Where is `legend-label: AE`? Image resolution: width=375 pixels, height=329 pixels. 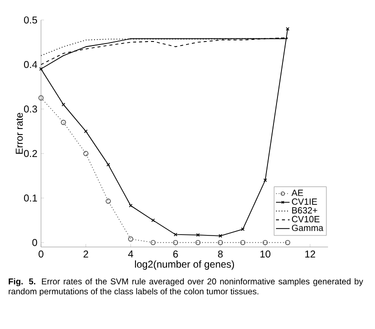 legend-label: AE is located at coordinates (298, 193).